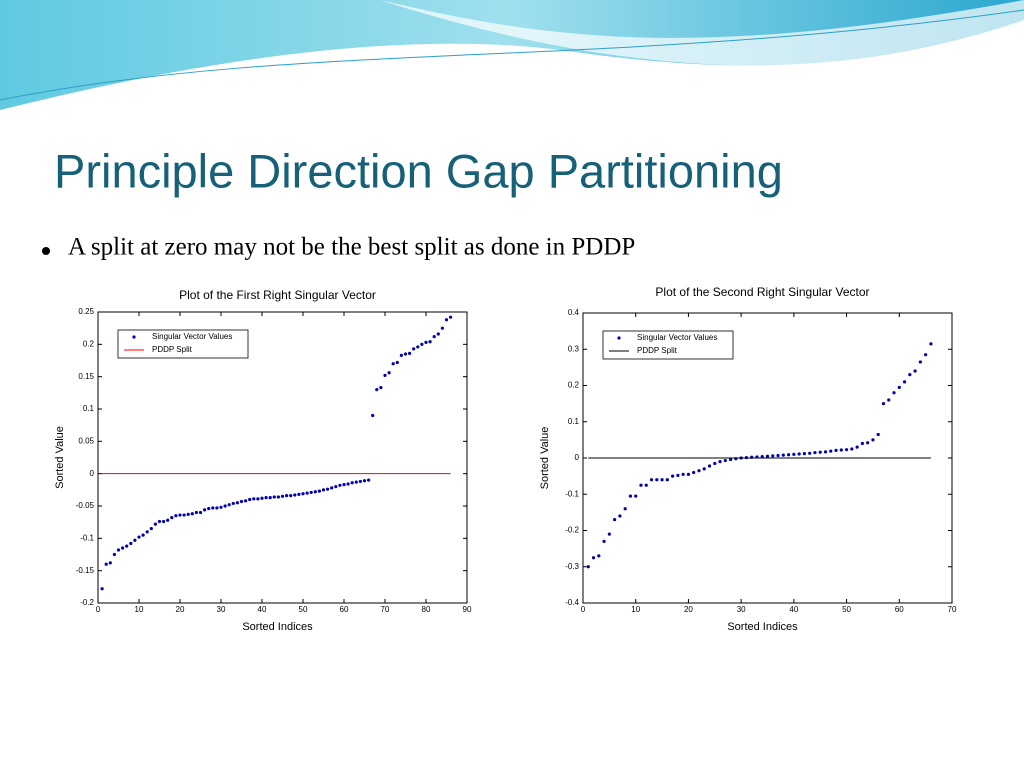  What do you see at coordinates (583, 609) in the screenshot?
I see `x-tick-label: 0` at bounding box center [583, 609].